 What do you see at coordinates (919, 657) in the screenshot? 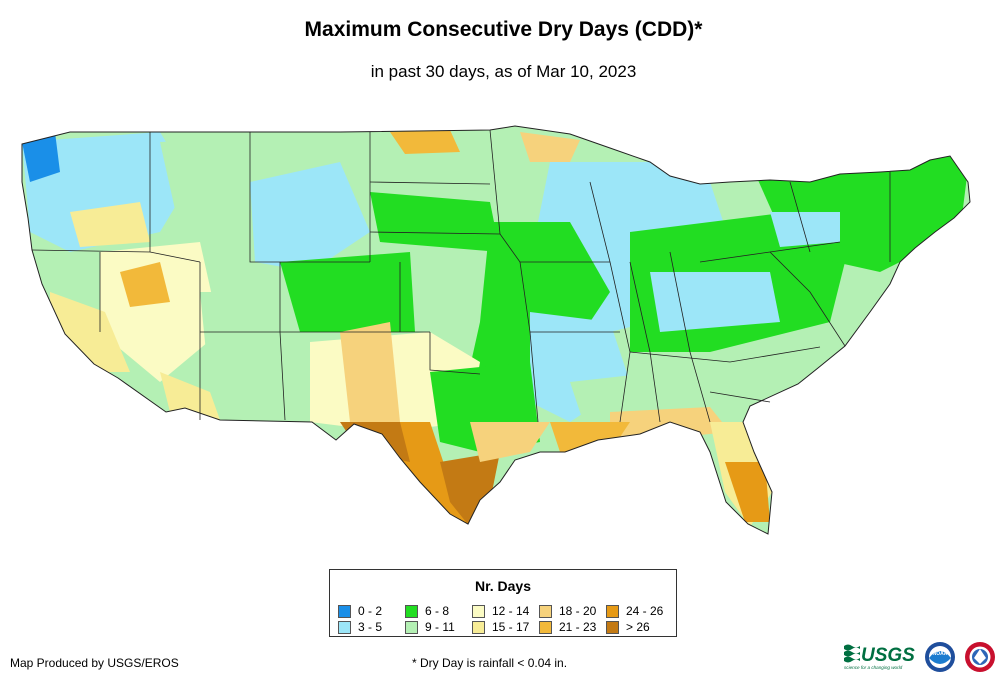
I see `agency-logos: USGS science for a changing world NOAA` at bounding box center [919, 657].